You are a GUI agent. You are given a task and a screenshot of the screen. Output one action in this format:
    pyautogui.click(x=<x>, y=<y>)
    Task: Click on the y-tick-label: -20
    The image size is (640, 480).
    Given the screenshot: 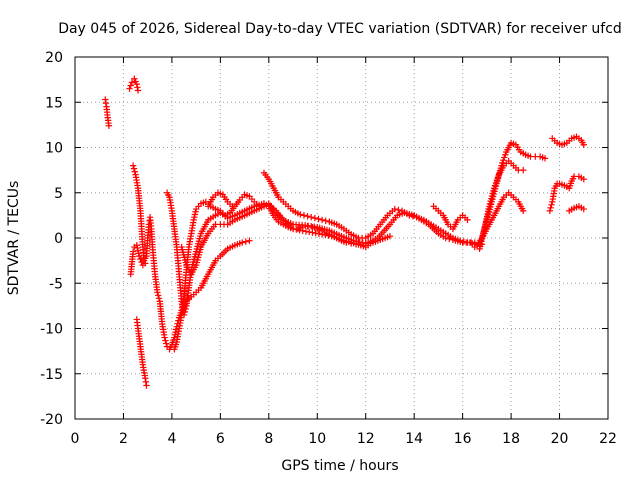 What is the action you would take?
    pyautogui.click(x=51, y=420)
    